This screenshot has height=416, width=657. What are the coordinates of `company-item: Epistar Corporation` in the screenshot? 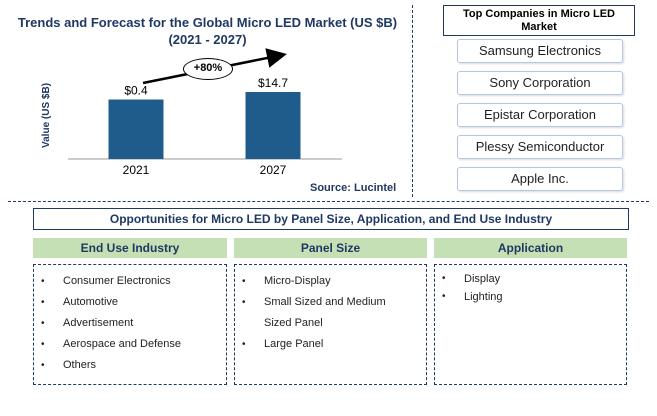 It's located at (540, 115).